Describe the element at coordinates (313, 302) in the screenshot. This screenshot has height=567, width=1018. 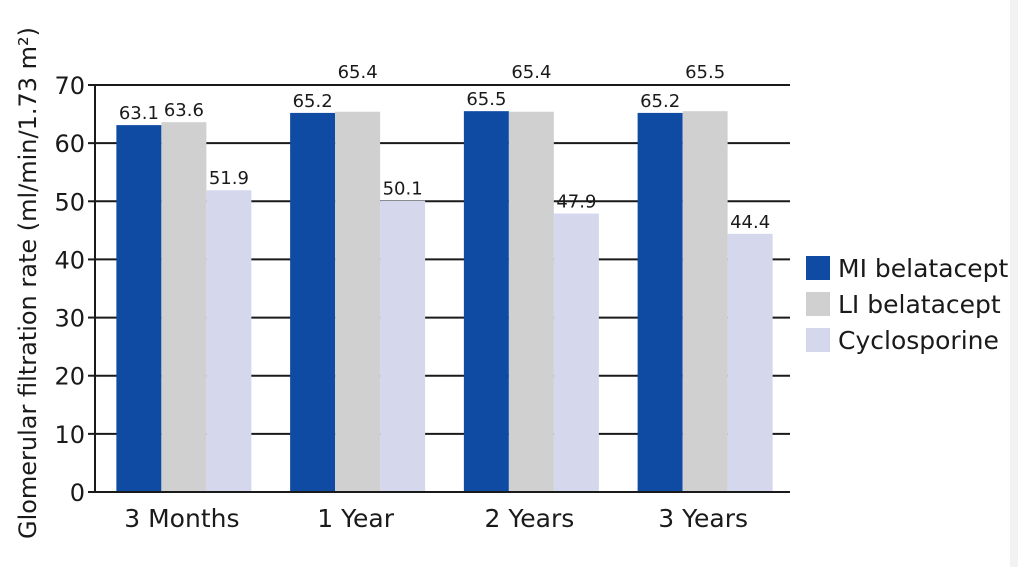
I see `bar-mi-belatacept-1-year` at that location.